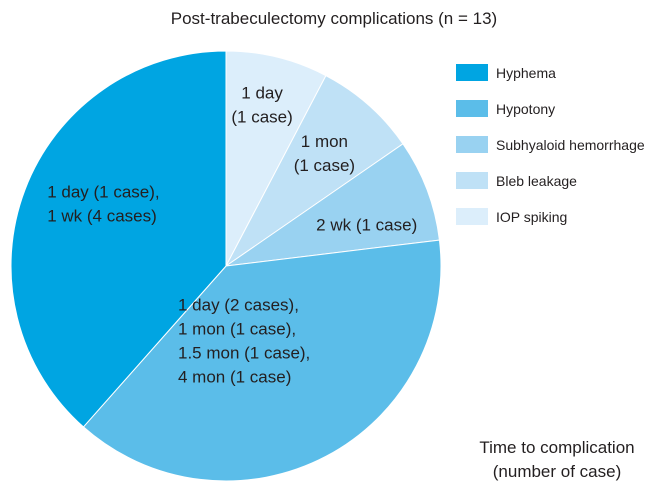 The width and height of the screenshot is (669, 494). I want to click on slice-label-line: 1 wk (4 cases), so click(102, 216).